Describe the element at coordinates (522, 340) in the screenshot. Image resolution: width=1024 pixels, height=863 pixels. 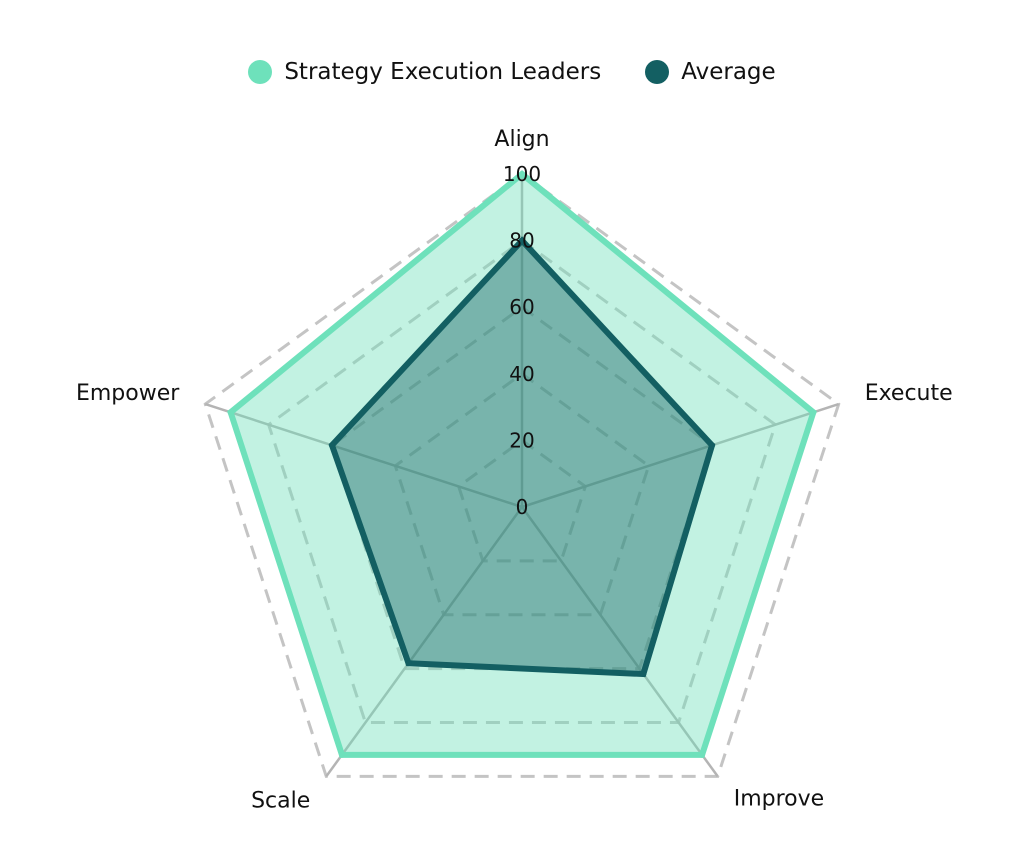
I see `radar-ticks: 0 20 40 60 80 100` at that location.